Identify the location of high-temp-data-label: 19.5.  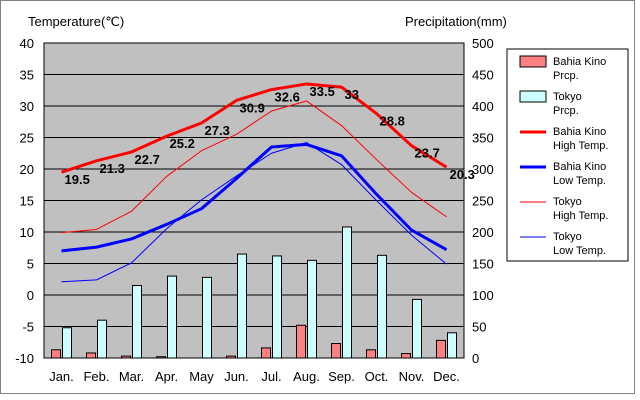
(77, 179).